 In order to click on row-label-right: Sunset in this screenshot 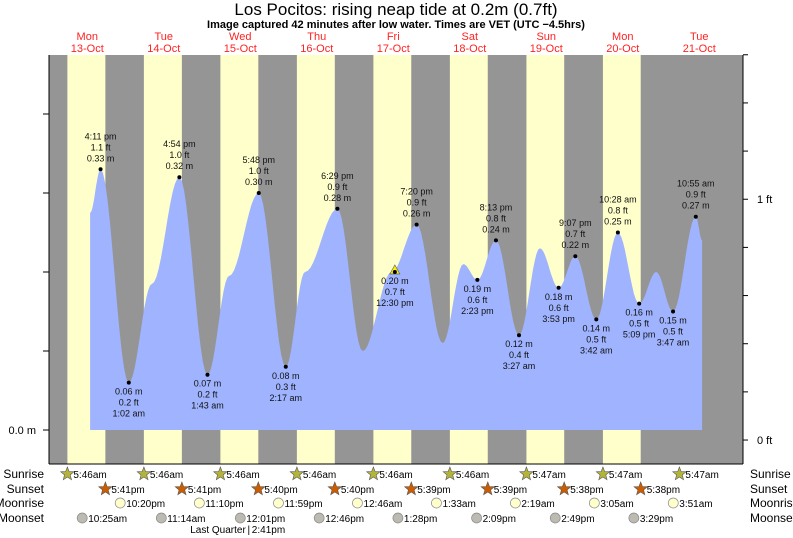, I will do `click(769, 489)`.